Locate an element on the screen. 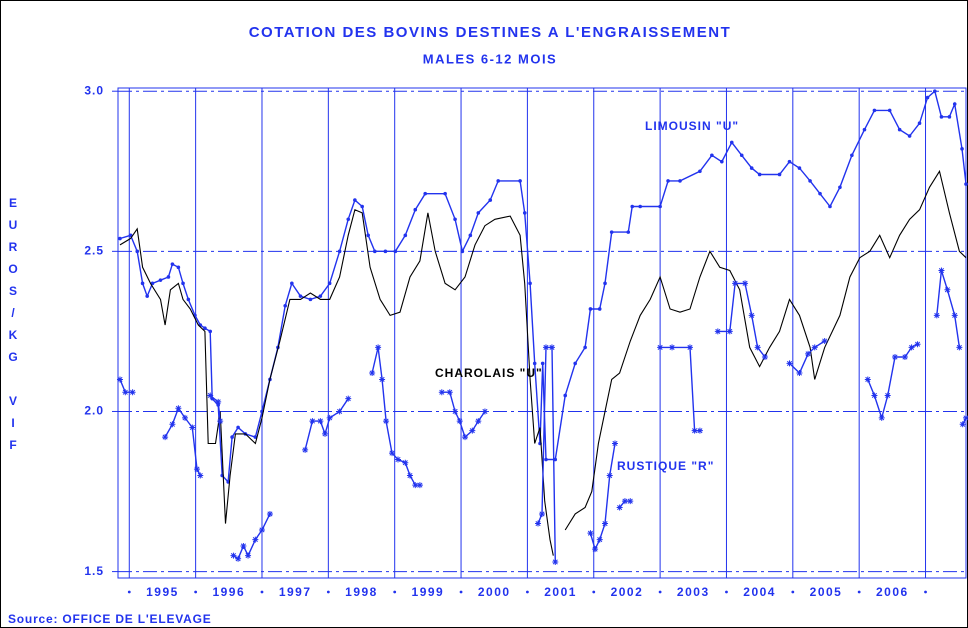  x-tick-label: 2002 is located at coordinates (627, 592).